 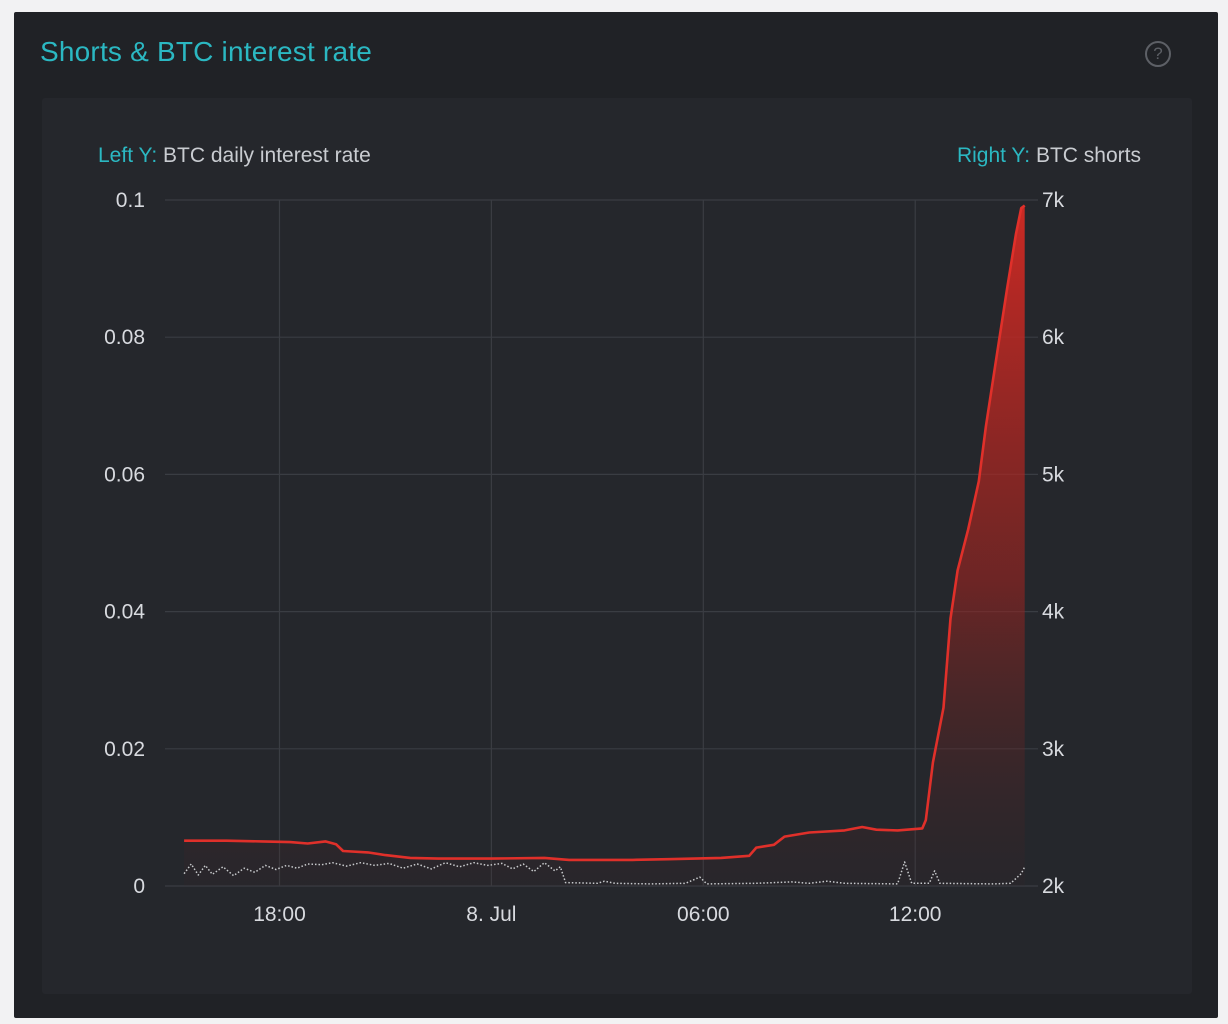 What do you see at coordinates (1053, 200) in the screenshot?
I see `right-tick-label: 7k` at bounding box center [1053, 200].